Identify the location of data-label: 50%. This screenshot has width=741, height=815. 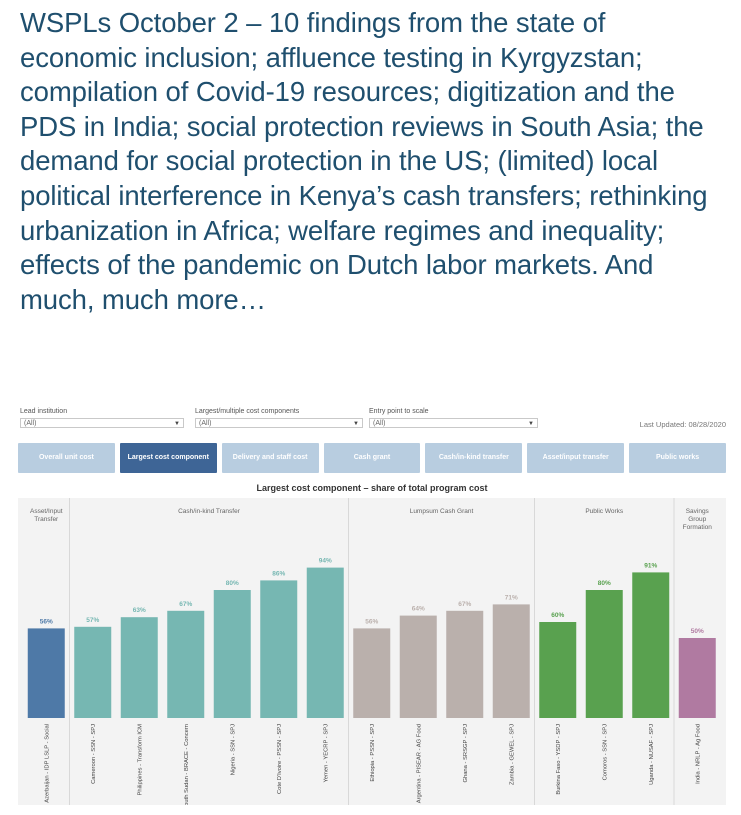
(697, 631).